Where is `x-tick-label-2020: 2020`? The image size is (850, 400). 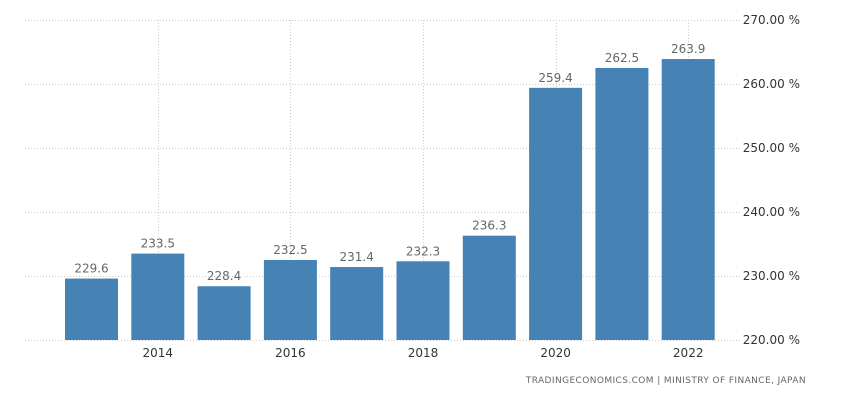
x-tick-label-2020: 2020 is located at coordinates (555, 353).